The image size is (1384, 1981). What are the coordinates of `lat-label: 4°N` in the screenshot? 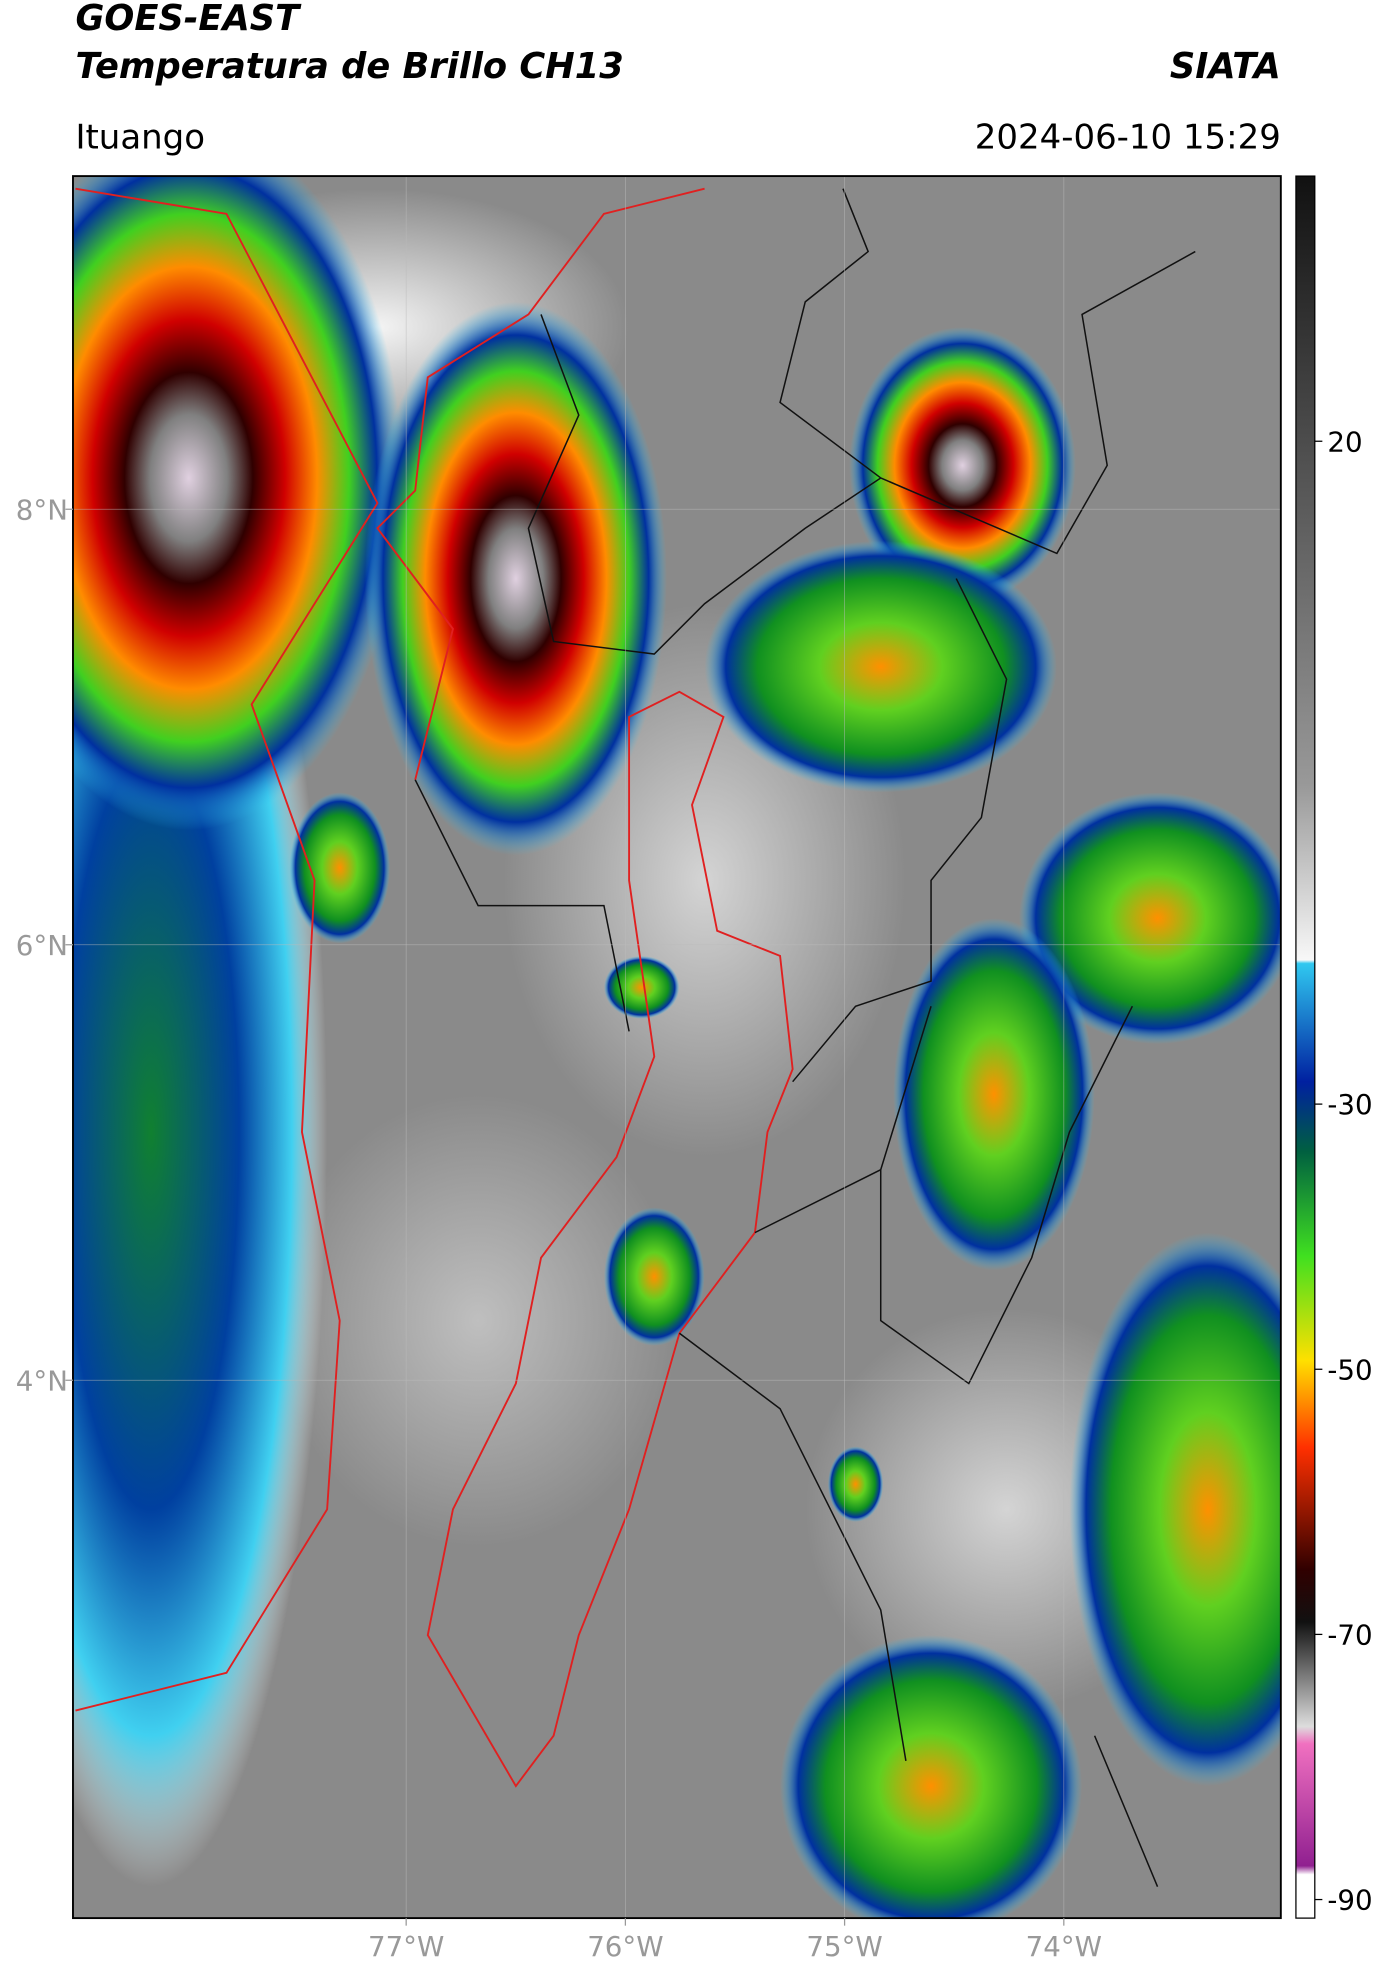 It's located at (42, 1380).